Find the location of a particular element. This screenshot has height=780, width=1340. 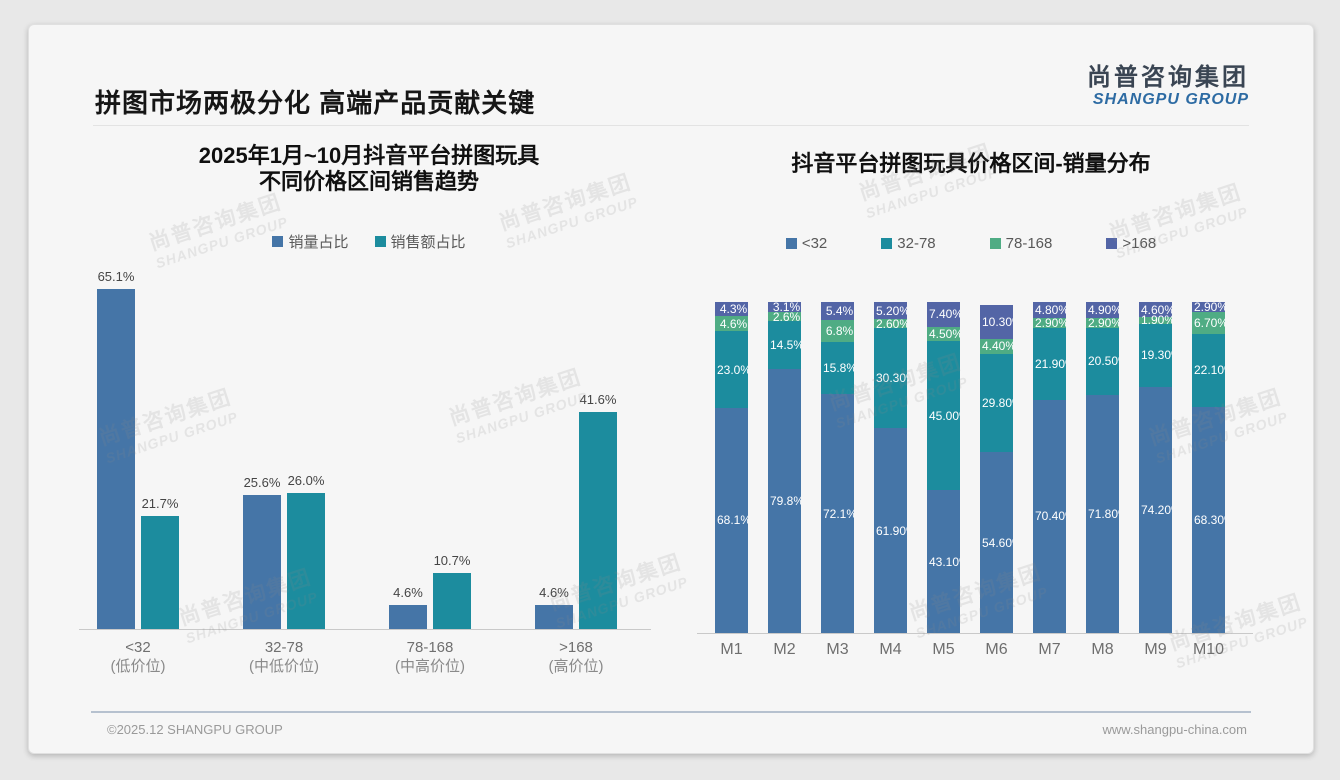

bar-group-32-78: 25.6% 26.0% is located at coordinates (284, 459).